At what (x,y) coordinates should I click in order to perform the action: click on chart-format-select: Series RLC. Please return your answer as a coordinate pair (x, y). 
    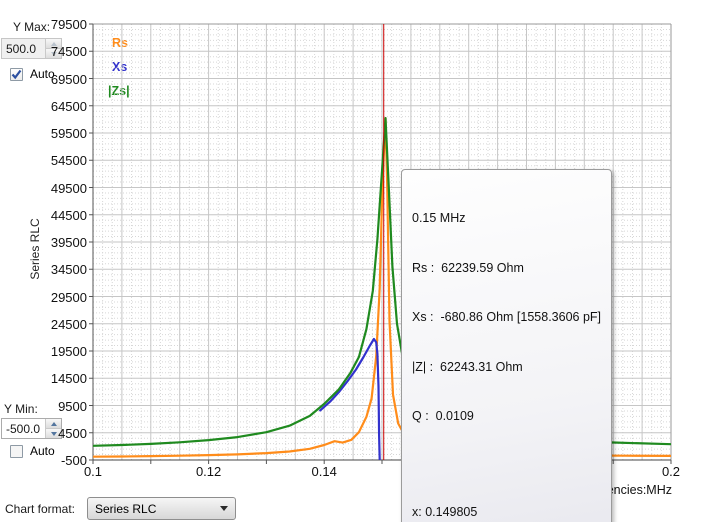
    Looking at the image, I should click on (161, 508).